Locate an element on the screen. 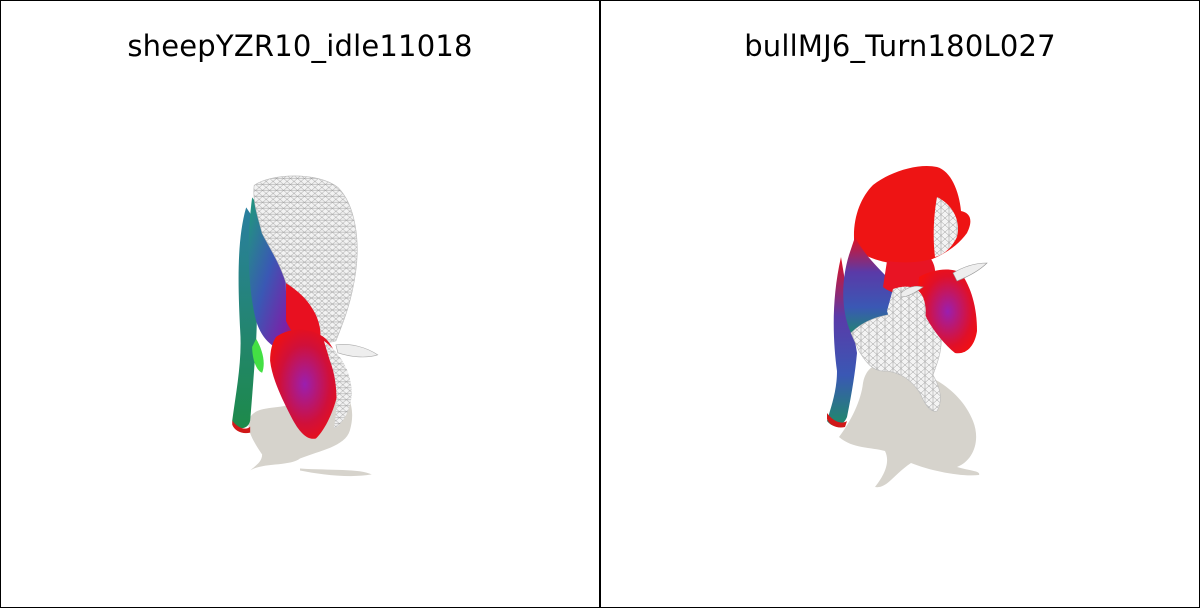 This screenshot has width=1200, height=608. sheep-head-mesh is located at coordinates (337, 384).